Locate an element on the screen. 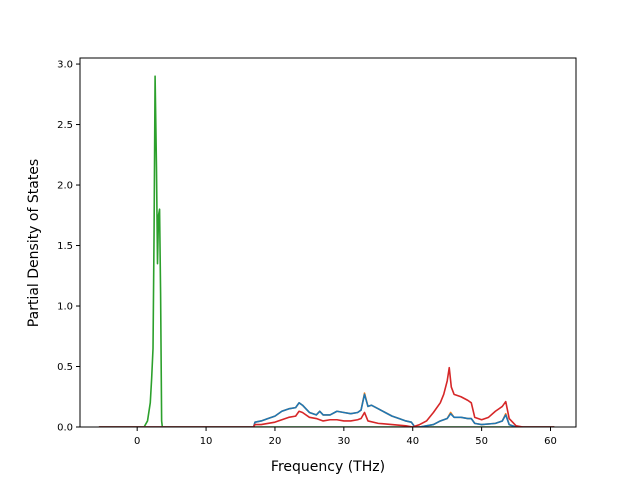  x-axis-ticks: 0 10 20 30 40 50 60 is located at coordinates (345, 437).